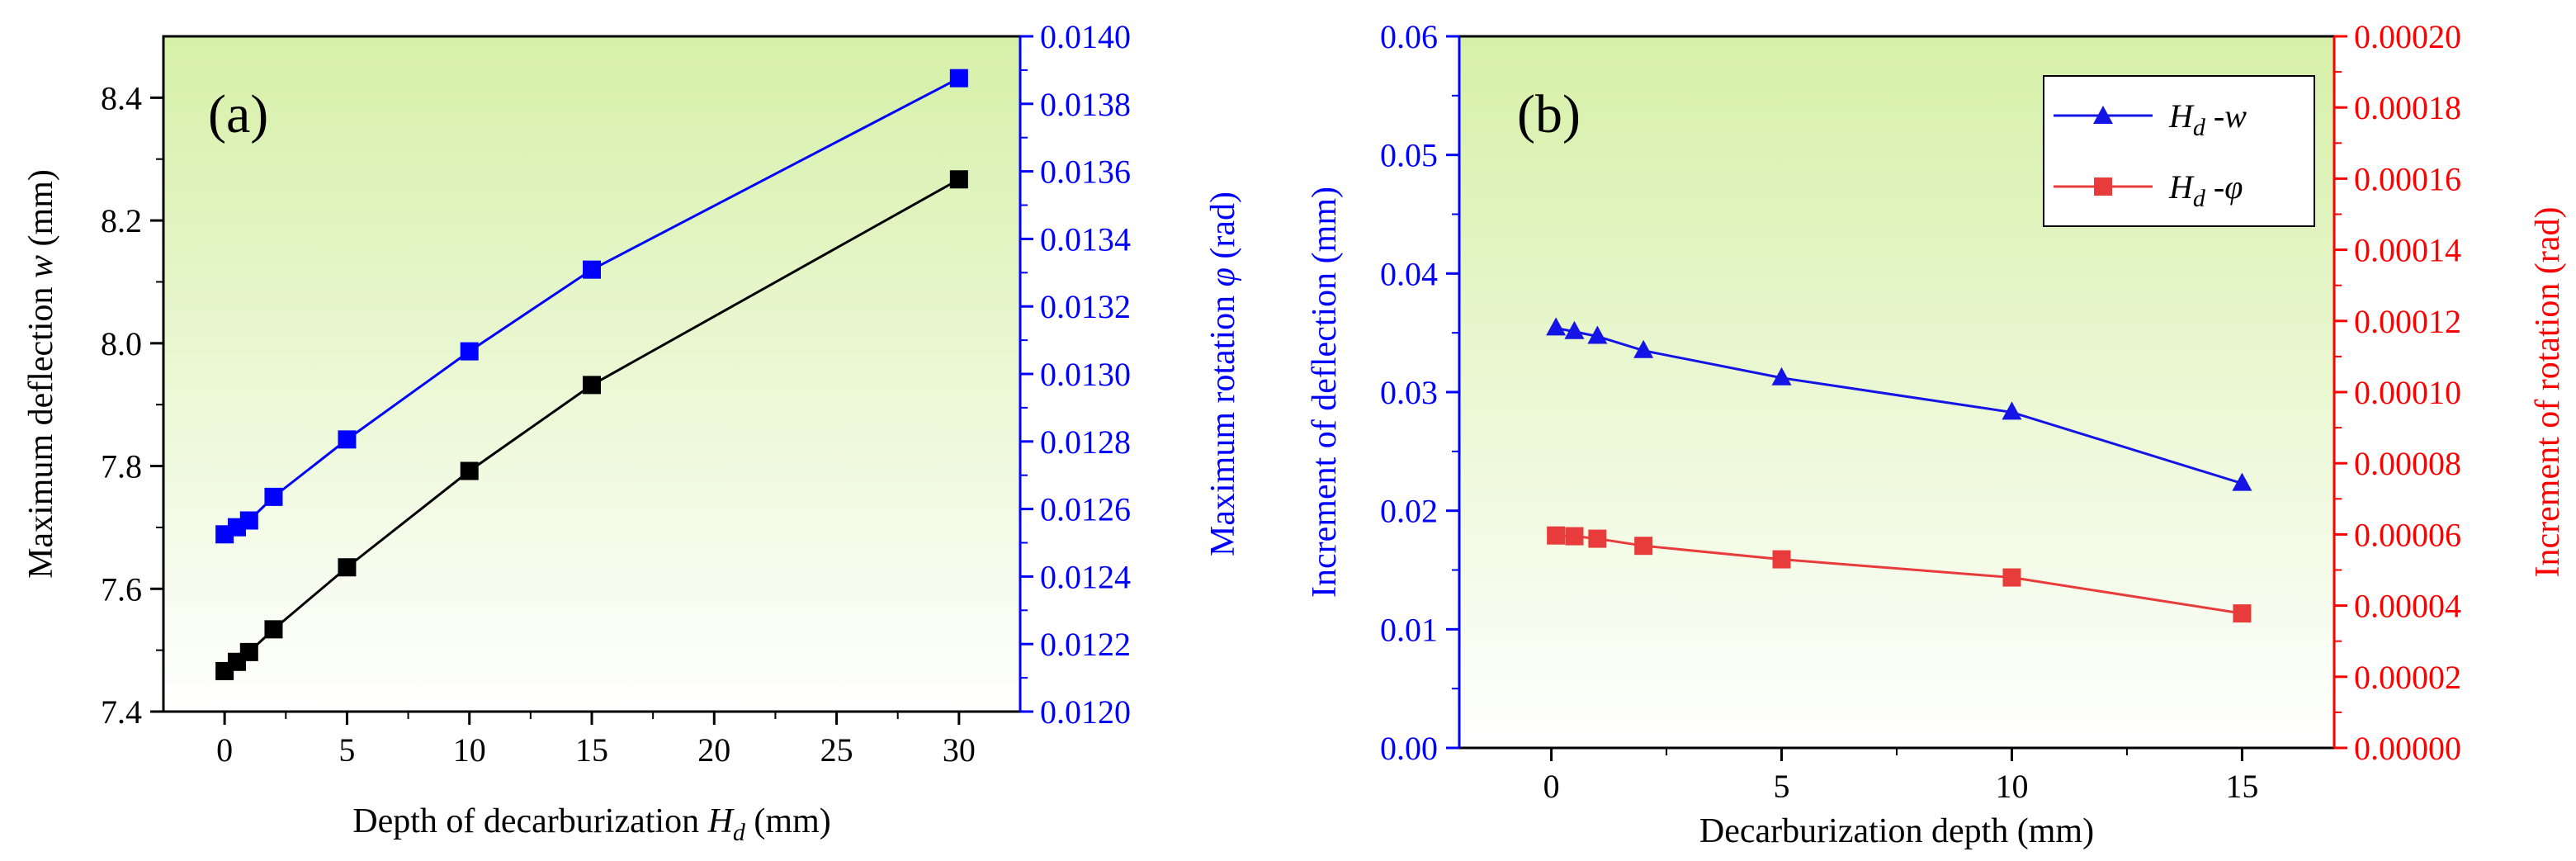 The height and width of the screenshot is (861, 2576). I want to click on legend: Hd -w Hd -φ, so click(2179, 151).